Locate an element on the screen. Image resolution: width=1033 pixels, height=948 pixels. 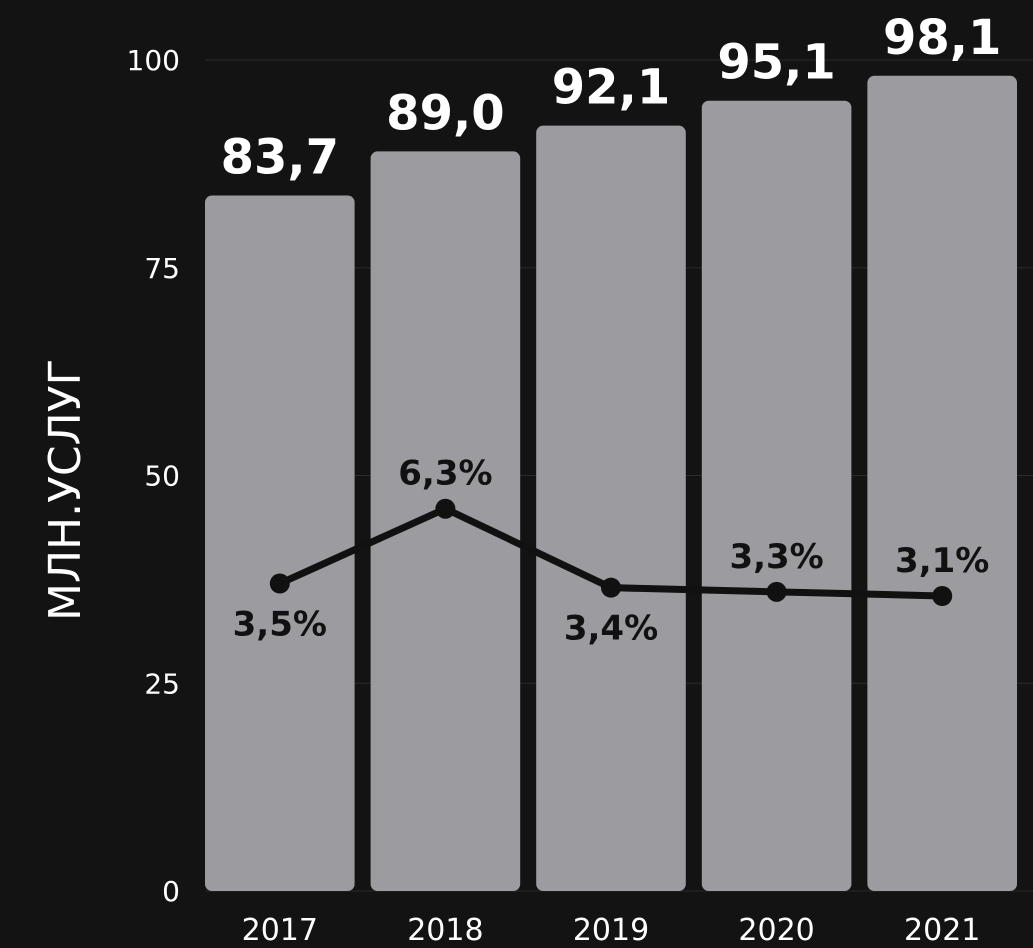
line-point-label: 3,1% is located at coordinates (942, 561).